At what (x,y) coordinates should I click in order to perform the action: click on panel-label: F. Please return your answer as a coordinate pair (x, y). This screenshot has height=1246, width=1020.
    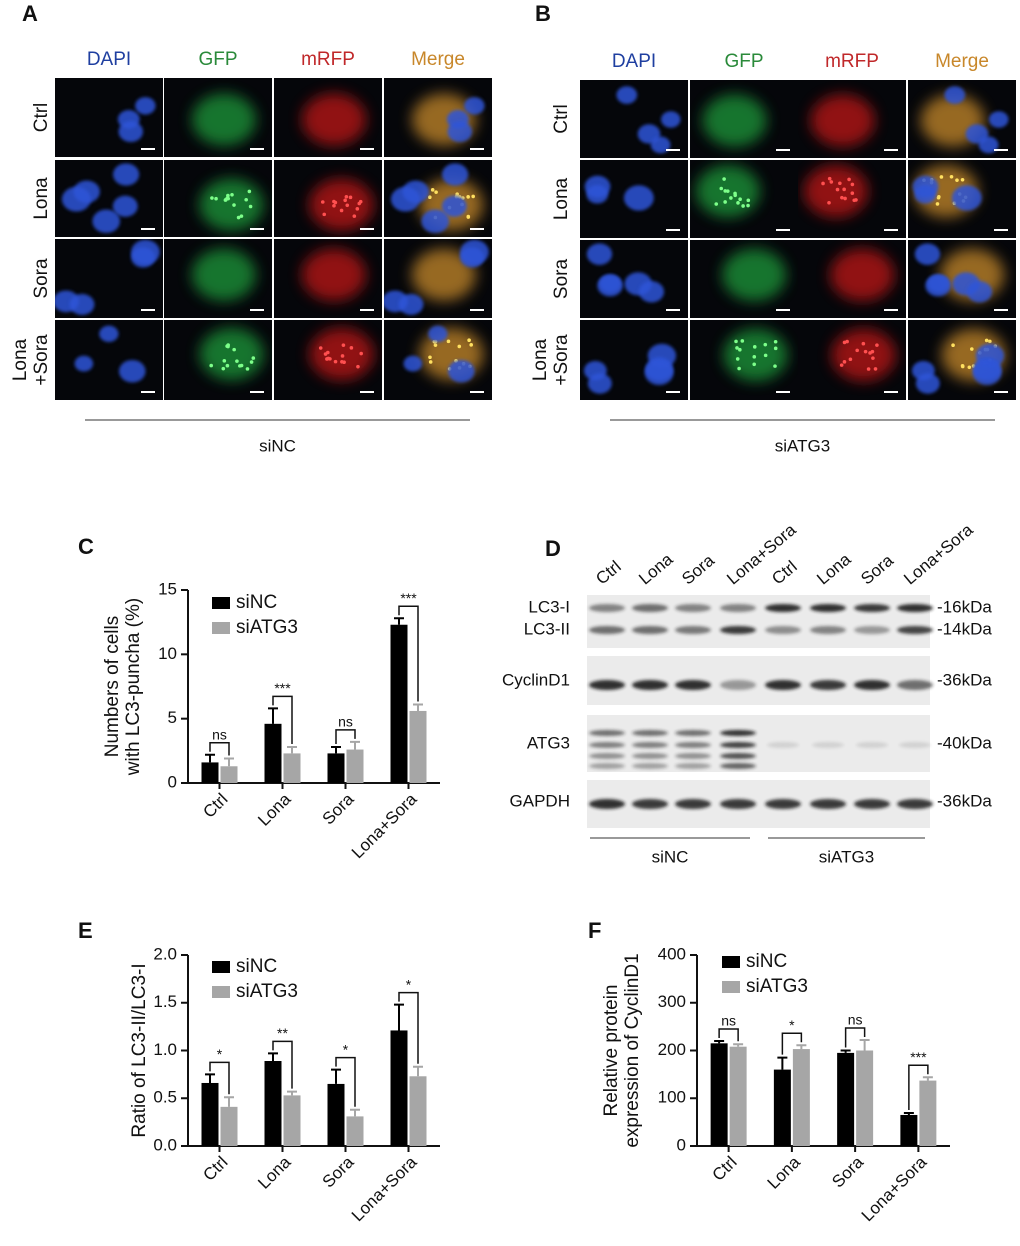
    Looking at the image, I should click on (594, 930).